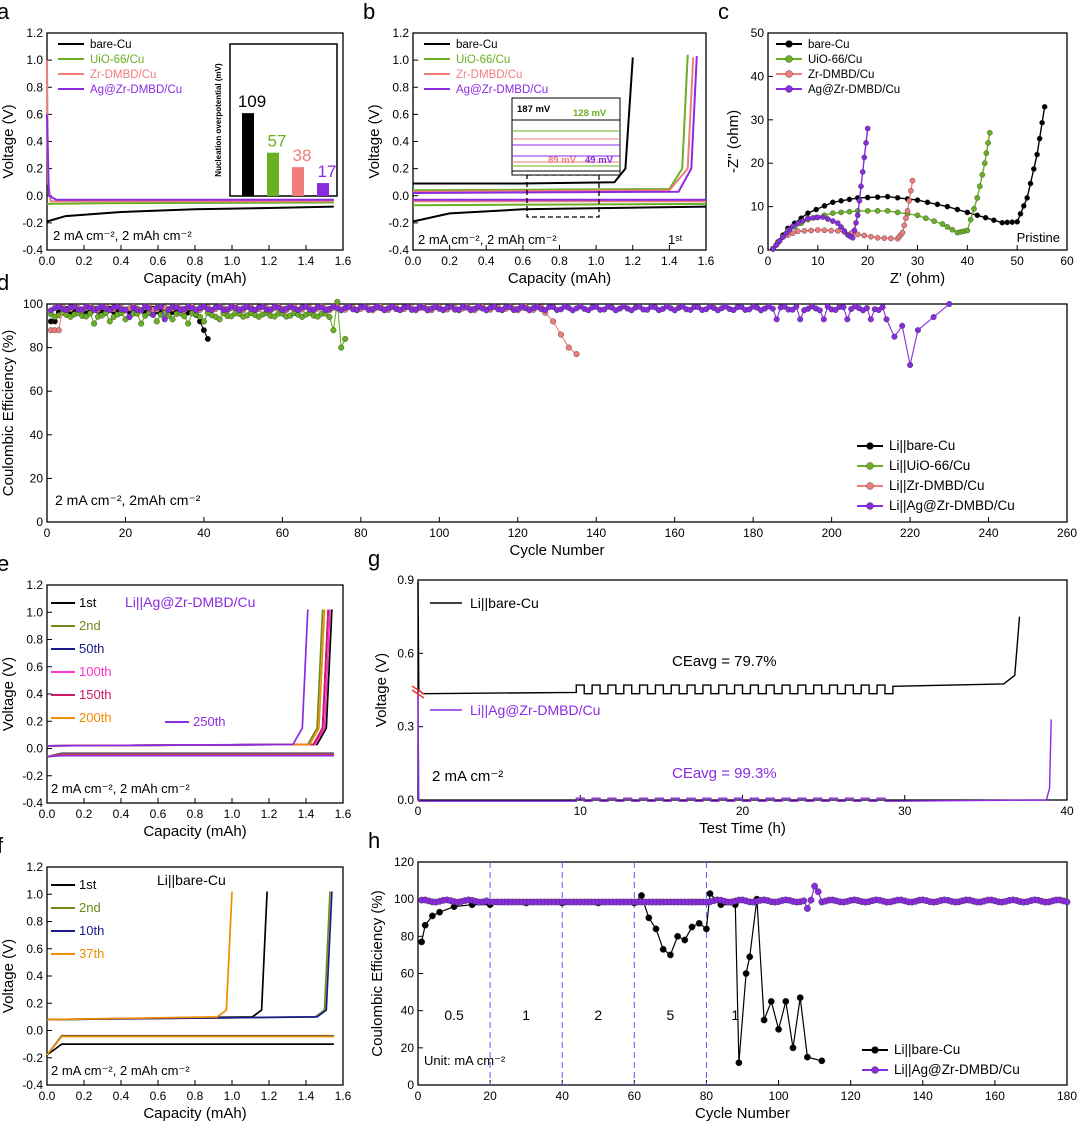  I want to click on y-tick-label: 0.4, so click(400, 142).